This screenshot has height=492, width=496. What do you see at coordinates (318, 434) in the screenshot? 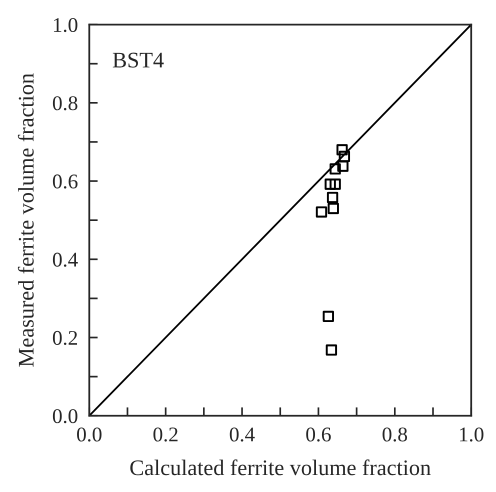
I see `x-tick-label: 0.6` at bounding box center [318, 434].